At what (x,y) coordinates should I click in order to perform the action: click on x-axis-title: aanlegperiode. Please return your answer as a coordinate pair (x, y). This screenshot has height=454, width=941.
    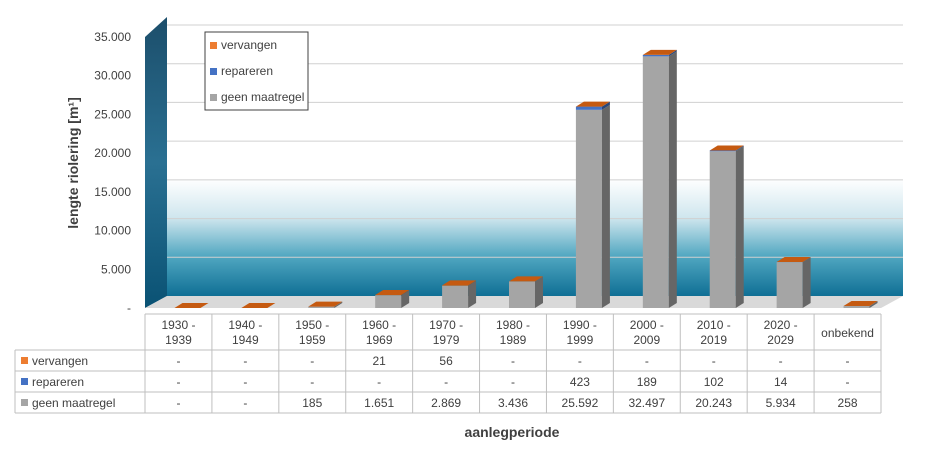
    Looking at the image, I should click on (512, 432).